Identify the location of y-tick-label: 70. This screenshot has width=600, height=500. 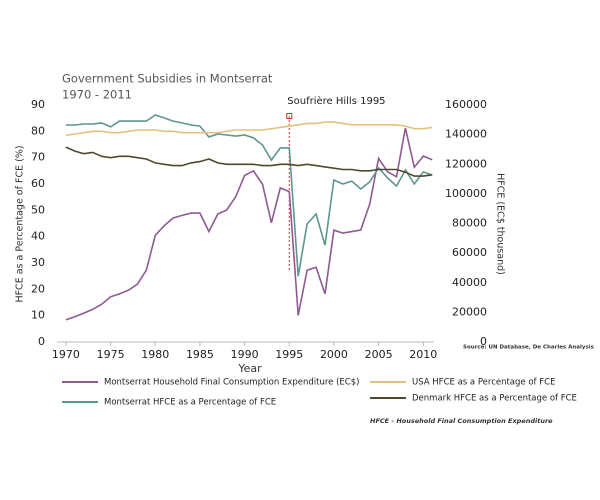
(38, 157).